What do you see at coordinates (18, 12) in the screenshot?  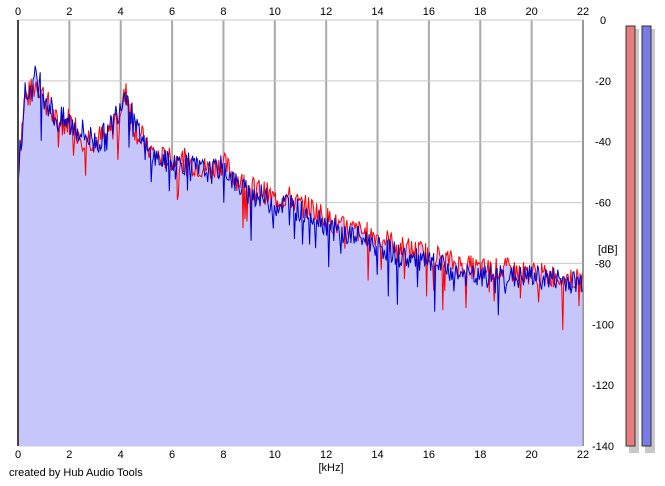 I see `x-tick-label-top: 0` at bounding box center [18, 12].